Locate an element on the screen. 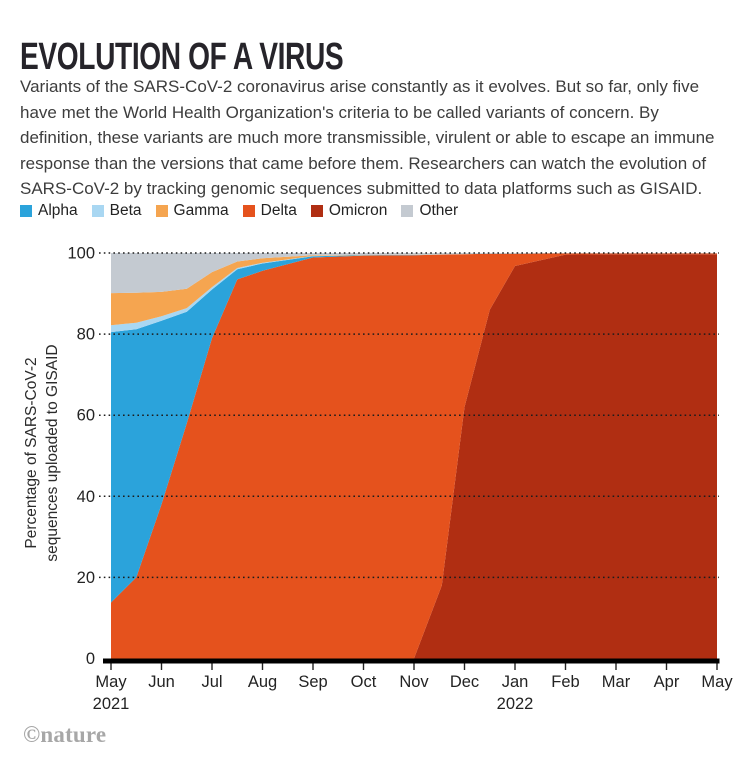 The image size is (751, 768). x-tick-label-feb-9: Feb is located at coordinates (565, 682).